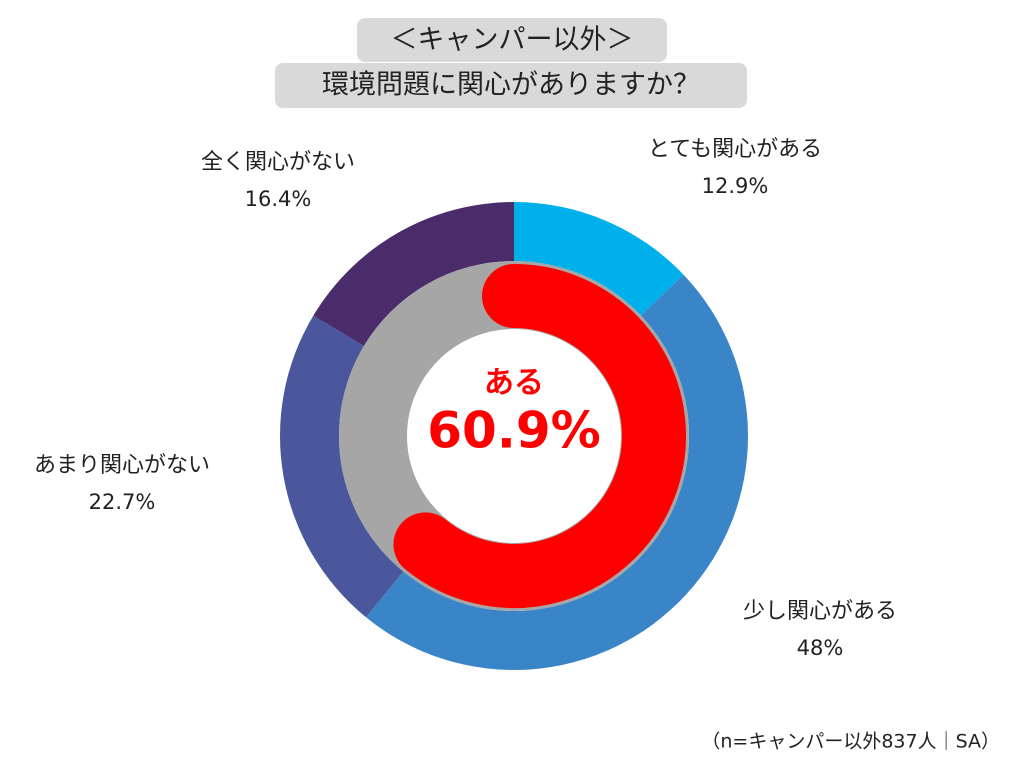 This screenshot has width=1024, height=768. Describe the element at coordinates (122, 502) in the screenshot. I see `value-label: 22.7%` at that location.